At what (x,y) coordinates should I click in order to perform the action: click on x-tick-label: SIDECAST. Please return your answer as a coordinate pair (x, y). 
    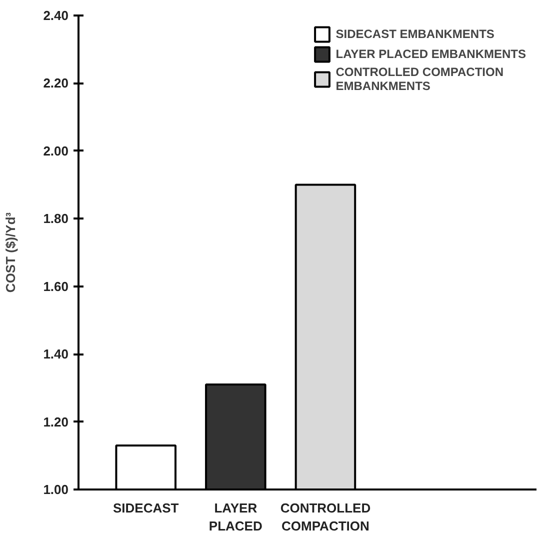
    Looking at the image, I should click on (145, 508).